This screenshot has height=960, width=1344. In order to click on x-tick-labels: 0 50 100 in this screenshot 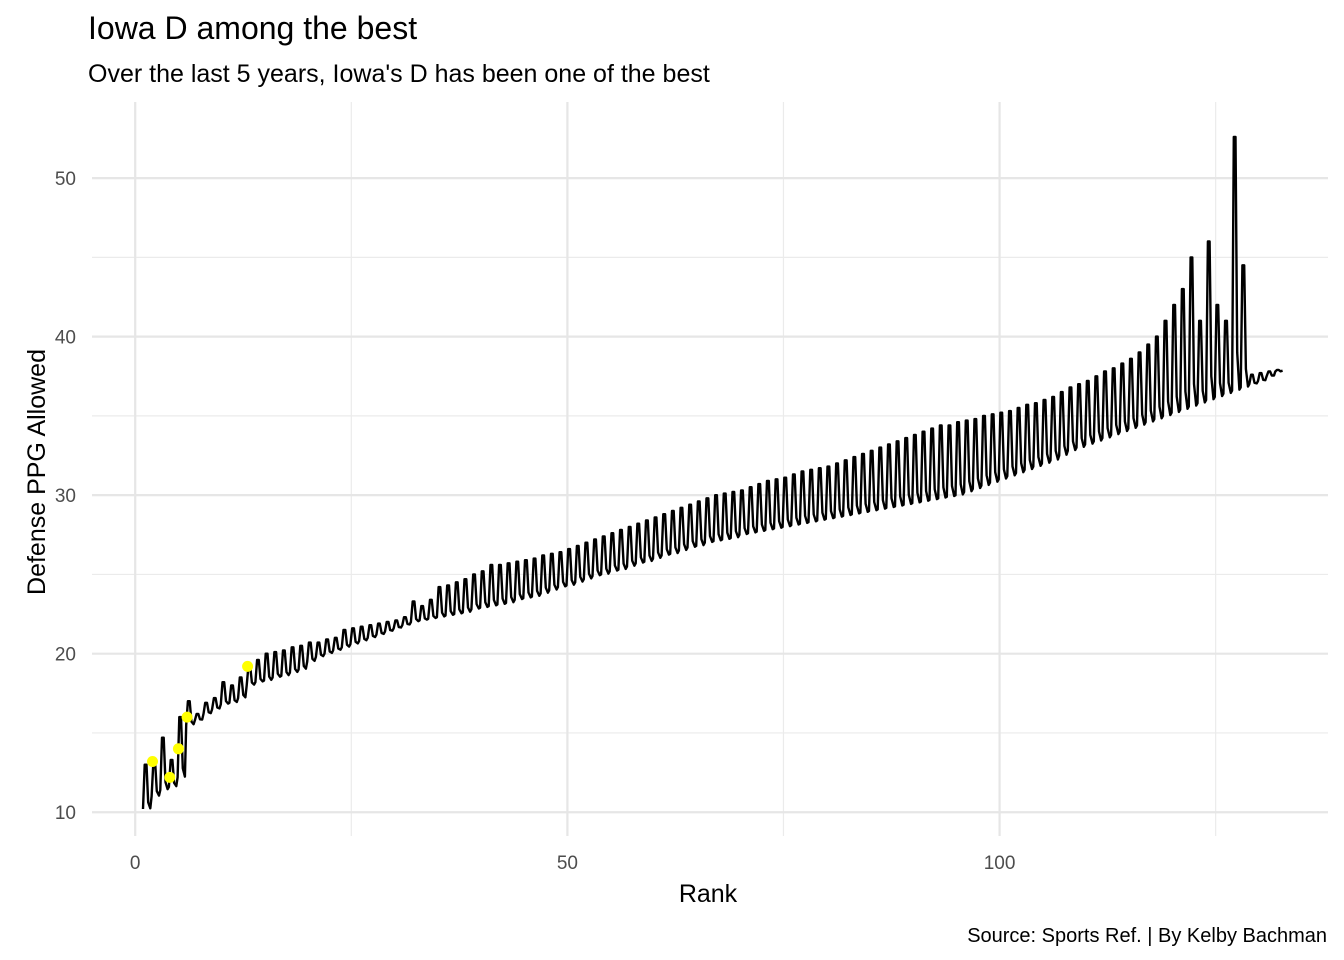, I will do `click(572, 863)`.